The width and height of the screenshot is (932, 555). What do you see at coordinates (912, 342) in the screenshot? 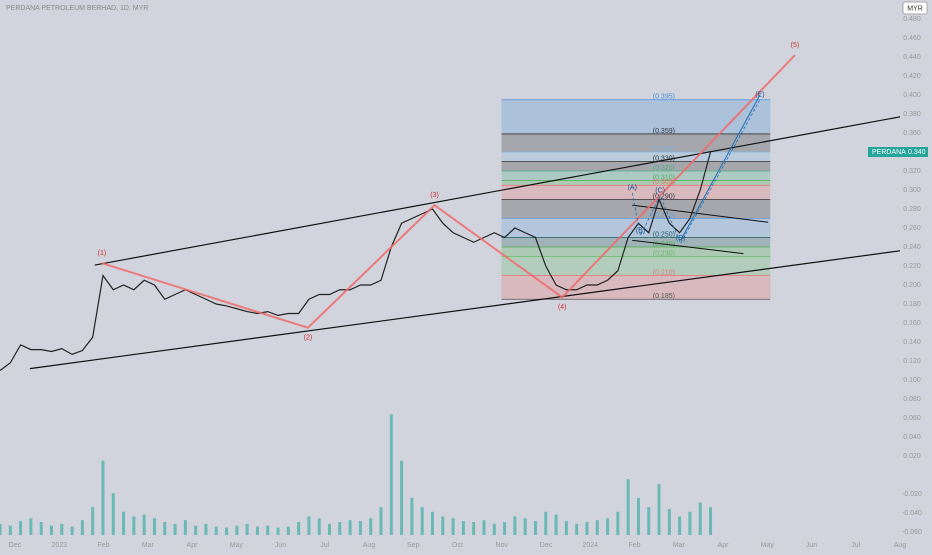
I see `y-tick-label: 0.140` at bounding box center [912, 342].